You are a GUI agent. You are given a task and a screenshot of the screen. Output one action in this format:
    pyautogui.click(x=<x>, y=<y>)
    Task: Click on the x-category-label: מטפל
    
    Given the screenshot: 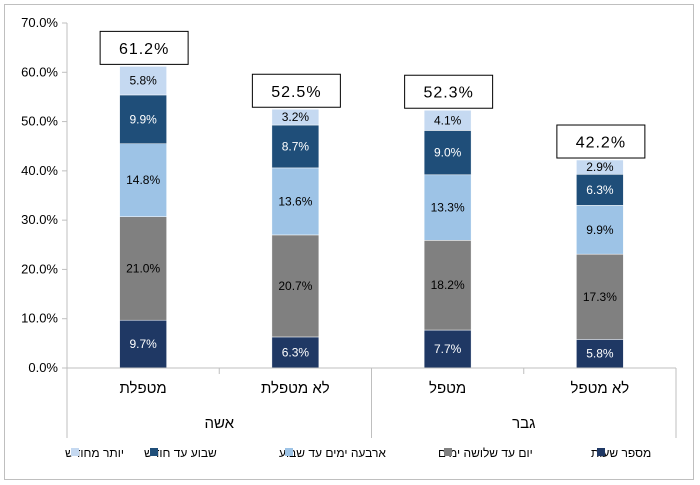 What is the action you would take?
    pyautogui.click(x=447, y=388)
    